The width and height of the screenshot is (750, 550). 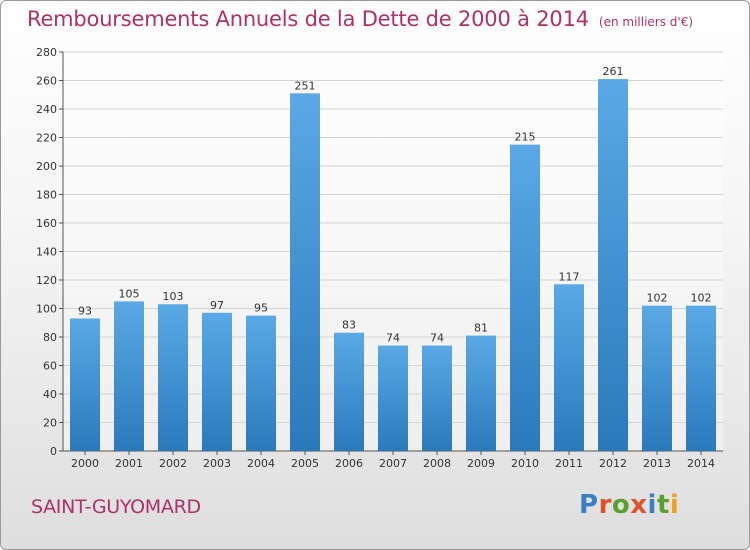 I want to click on data-label: 95, so click(x=261, y=308).